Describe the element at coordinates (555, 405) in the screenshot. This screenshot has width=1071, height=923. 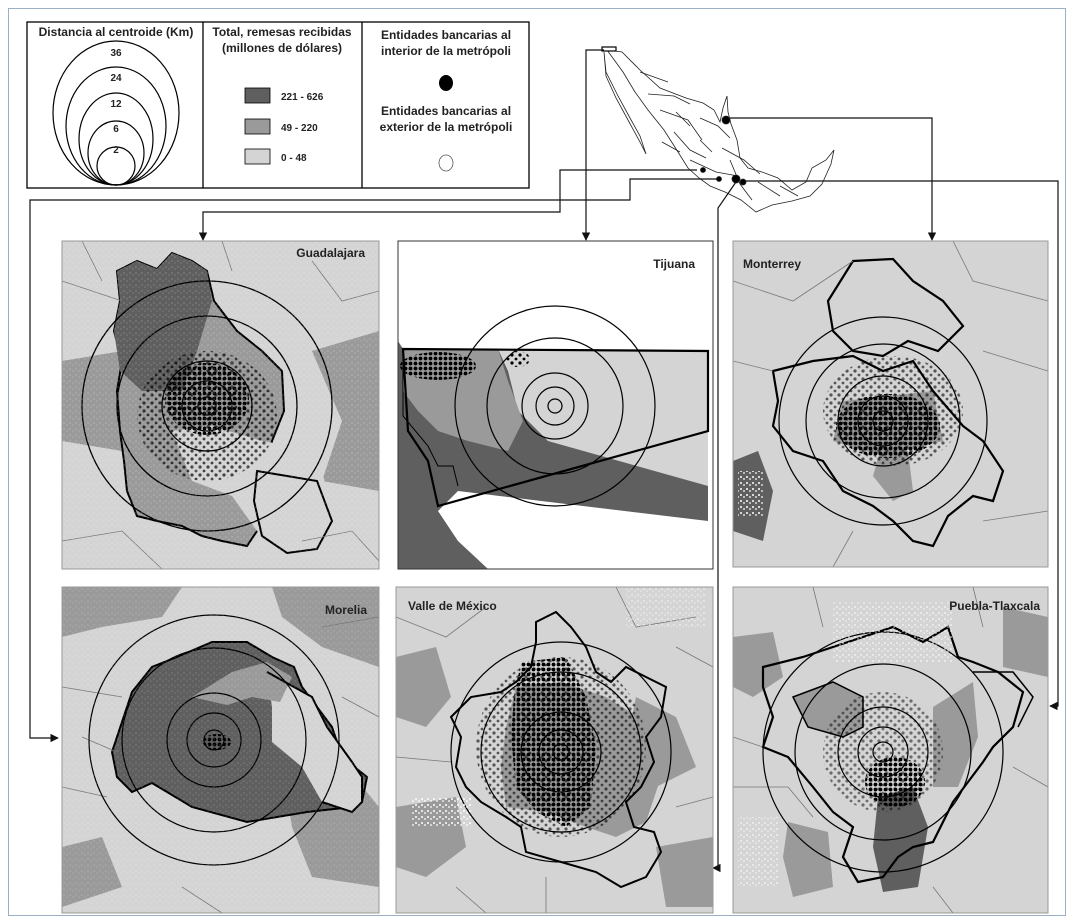
I see `panel-tijuana: Tijuana` at that location.